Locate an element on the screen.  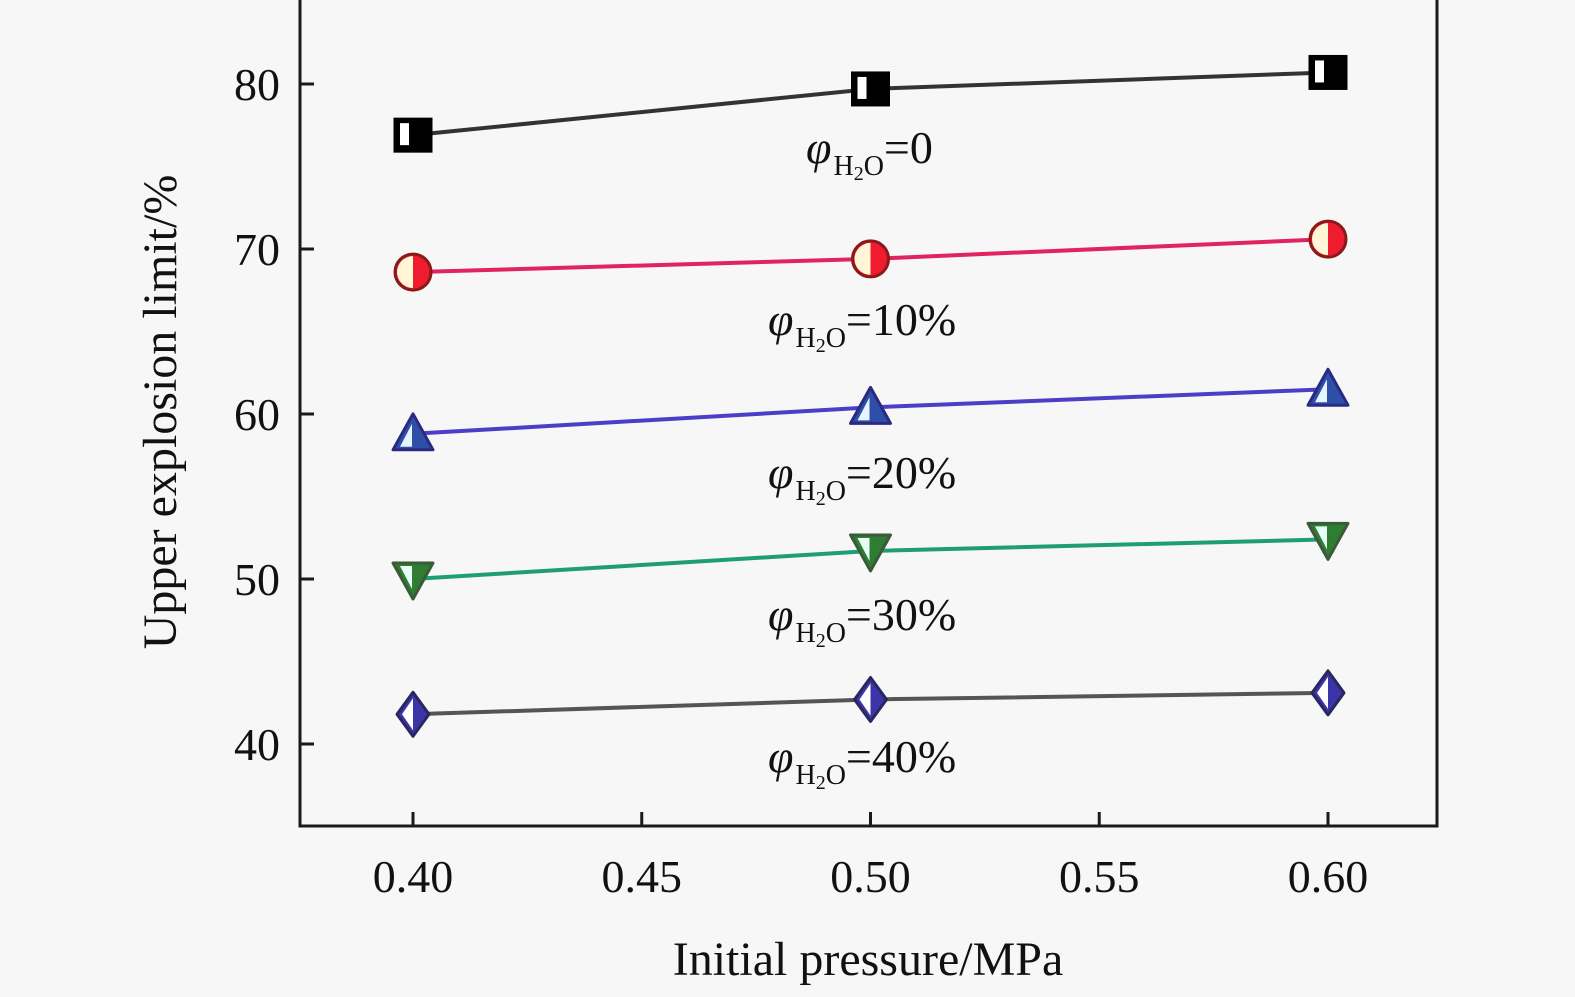
series-label: φH2O=10% is located at coordinates (862, 325).